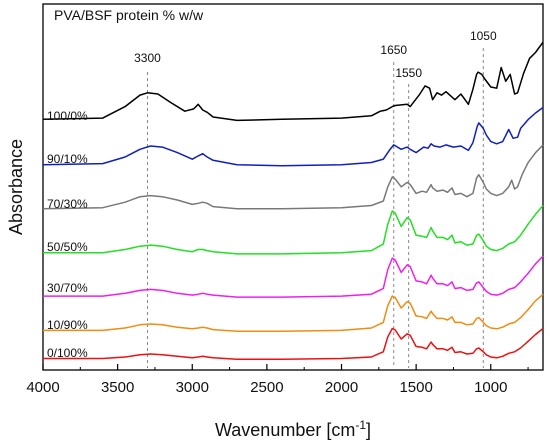 This screenshot has width=550, height=445. Describe the element at coordinates (192, 387) in the screenshot. I see `x-tick-label: 3000` at that location.